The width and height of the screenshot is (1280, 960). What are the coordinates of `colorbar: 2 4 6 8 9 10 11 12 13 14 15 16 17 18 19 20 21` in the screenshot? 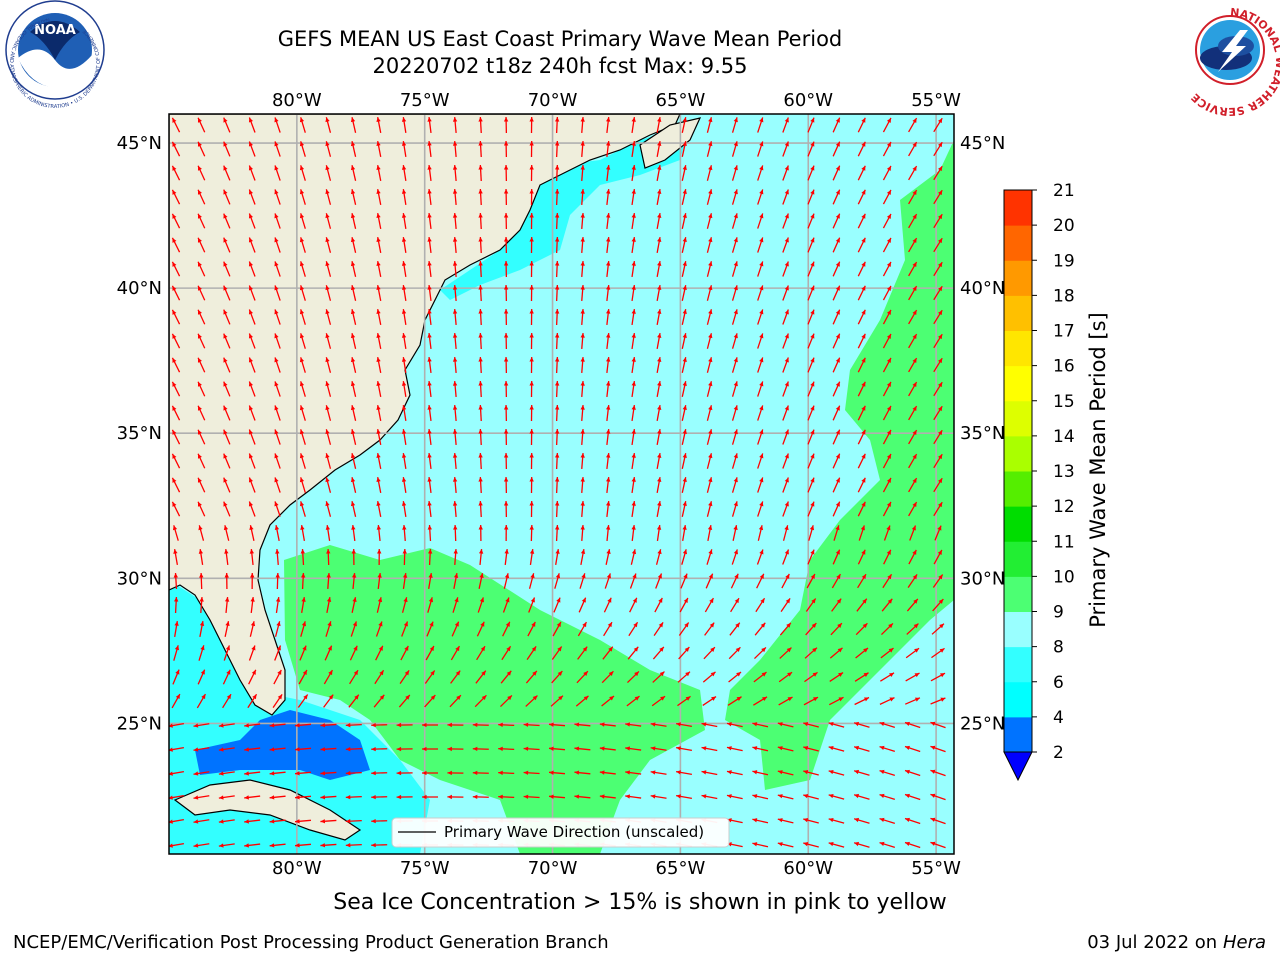 It's located at (1039, 481).